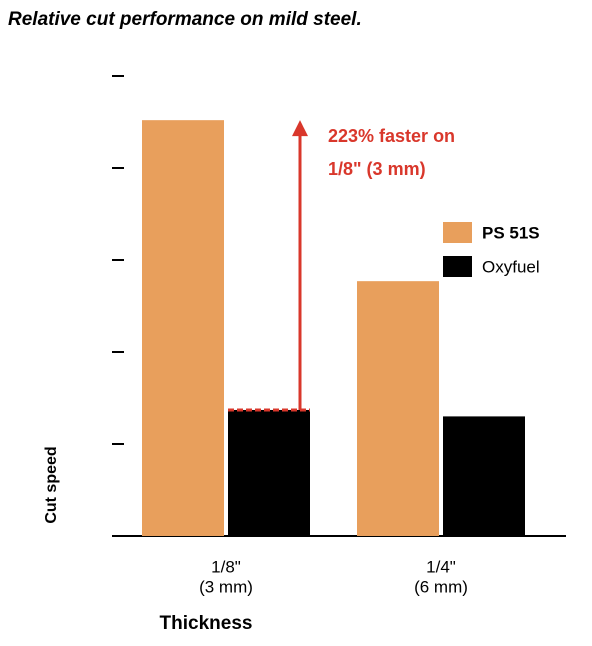 Image resolution: width=592 pixels, height=646 pixels. I want to click on x-tick-label: (3 mm), so click(226, 586).